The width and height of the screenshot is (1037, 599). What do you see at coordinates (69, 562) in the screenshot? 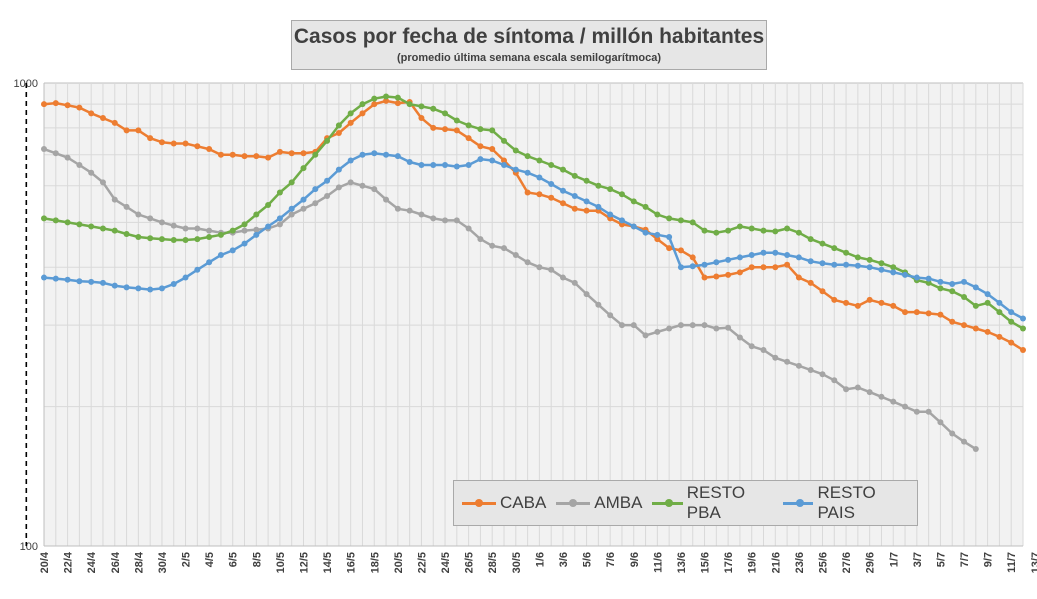
I see `x-tick-label: 22/4` at bounding box center [69, 562].